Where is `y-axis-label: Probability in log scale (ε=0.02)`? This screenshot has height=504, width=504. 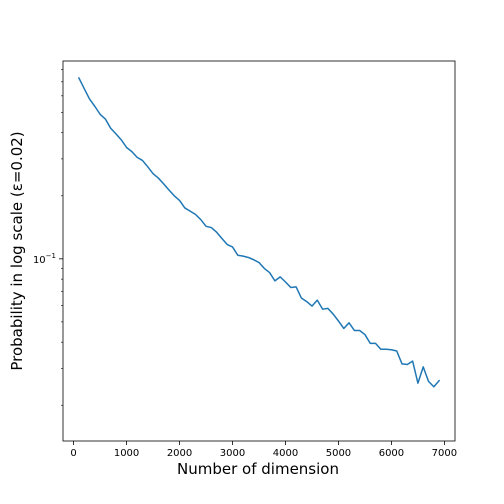 y-axis-label: Probability in log scale (ε=0.02) is located at coordinates (17, 250).